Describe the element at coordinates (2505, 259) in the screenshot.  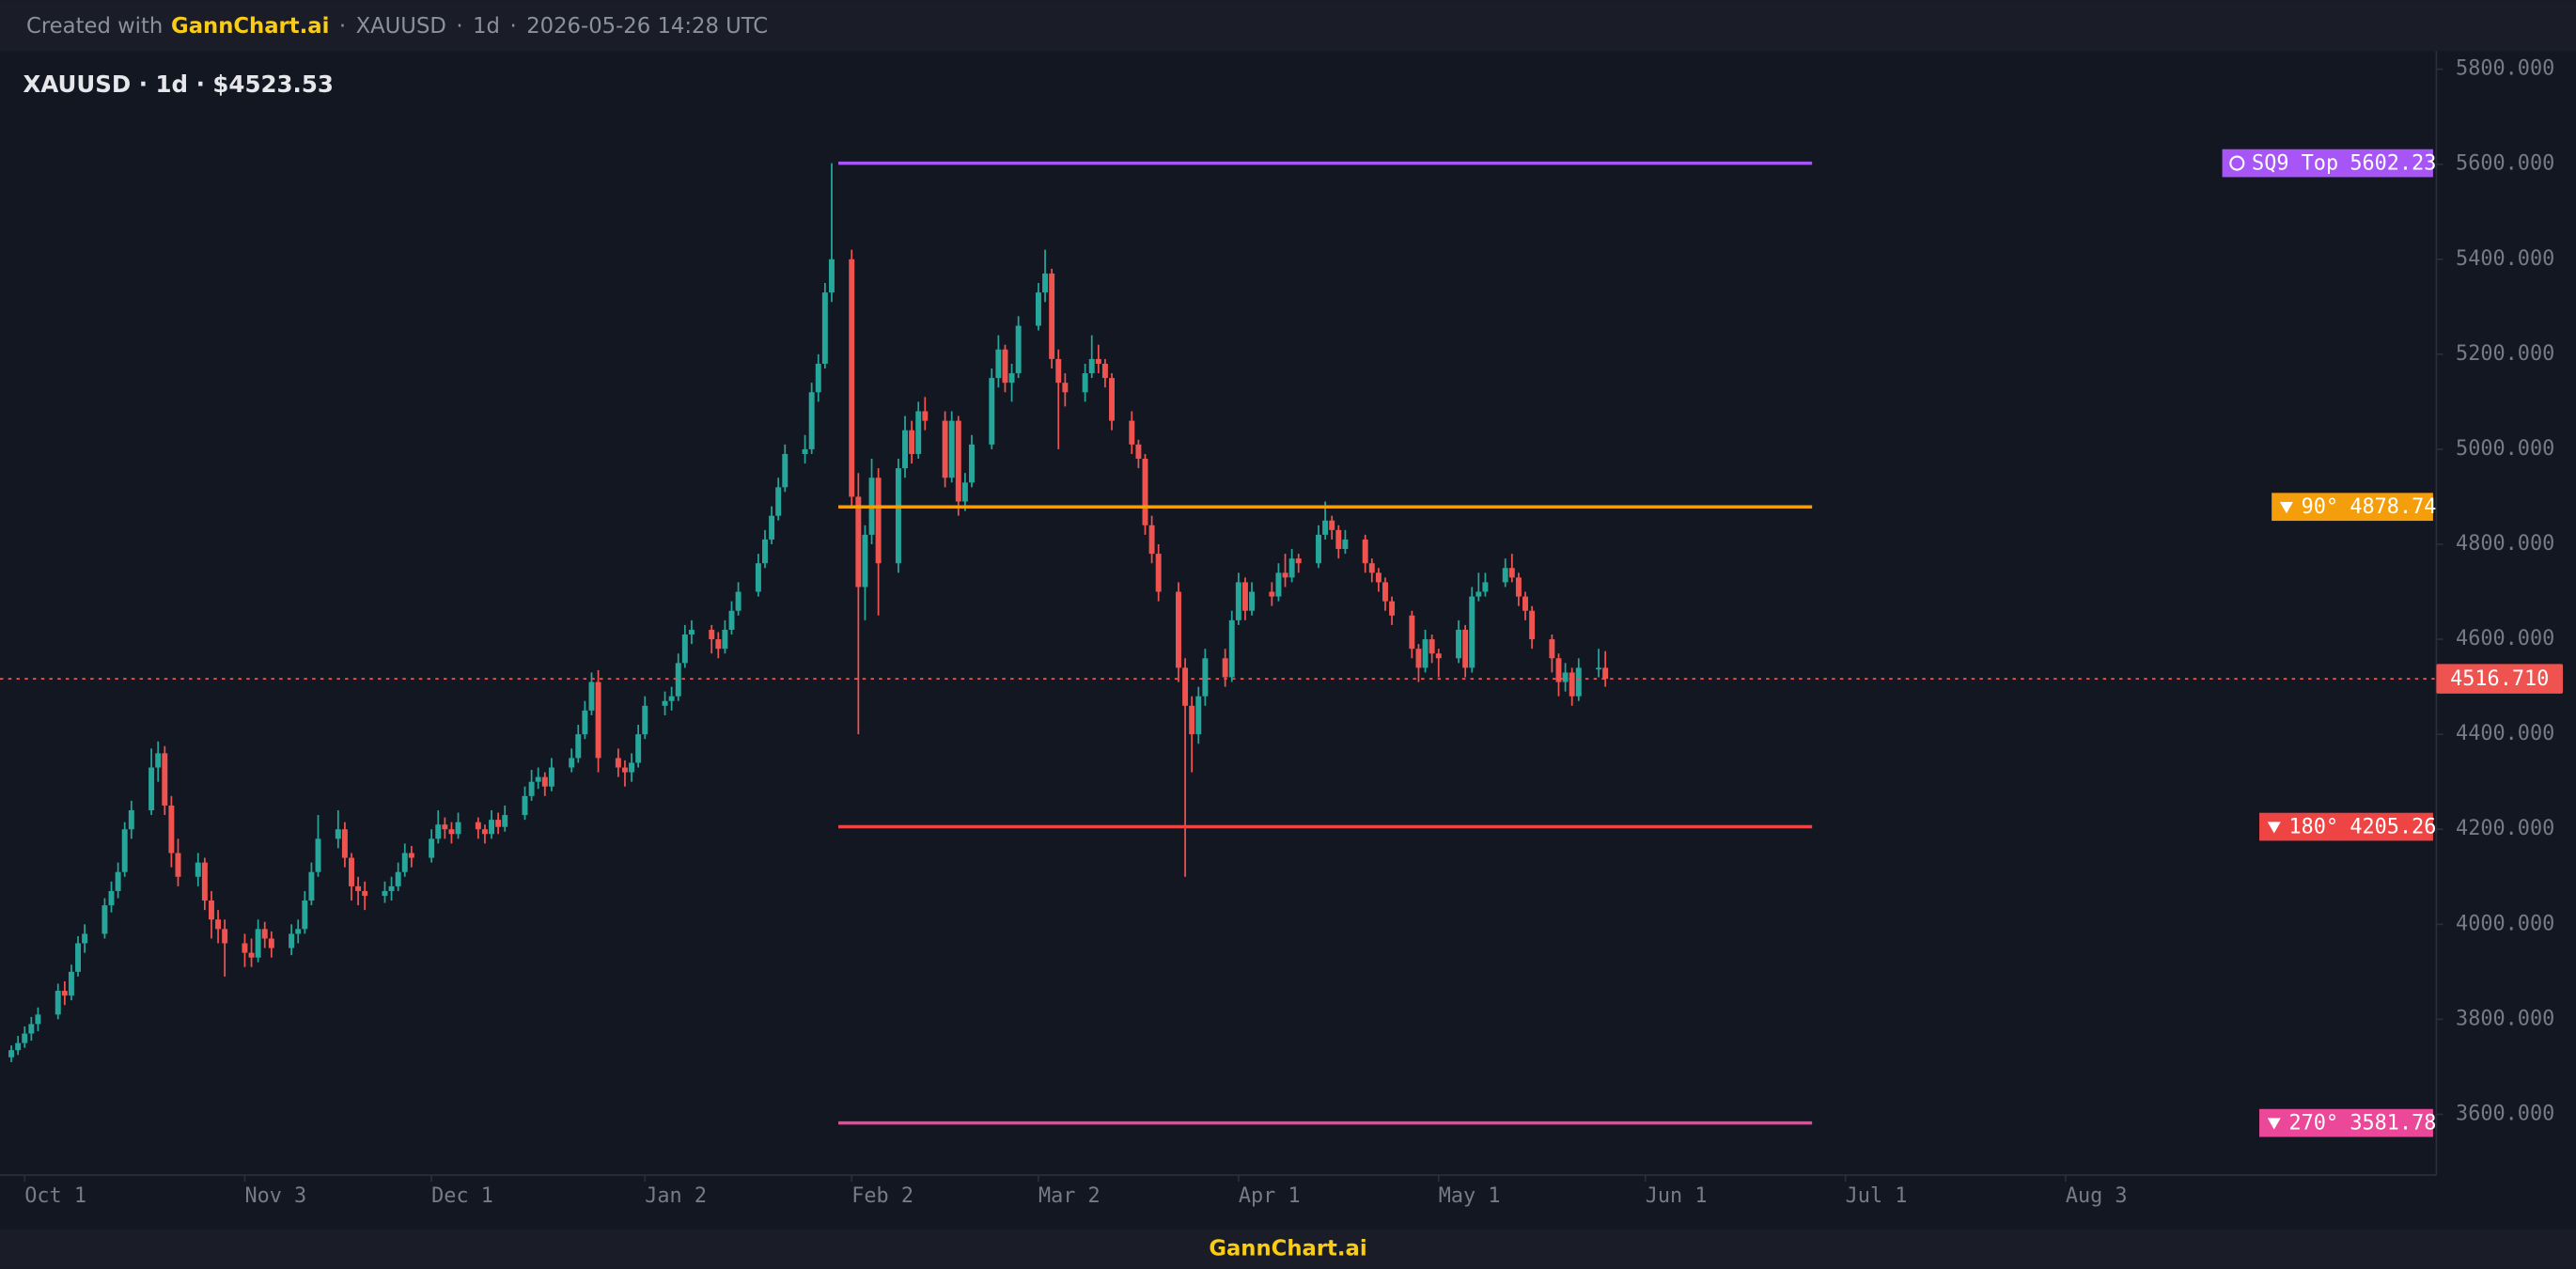
I see `y-tick-label: 5400.000` at that location.